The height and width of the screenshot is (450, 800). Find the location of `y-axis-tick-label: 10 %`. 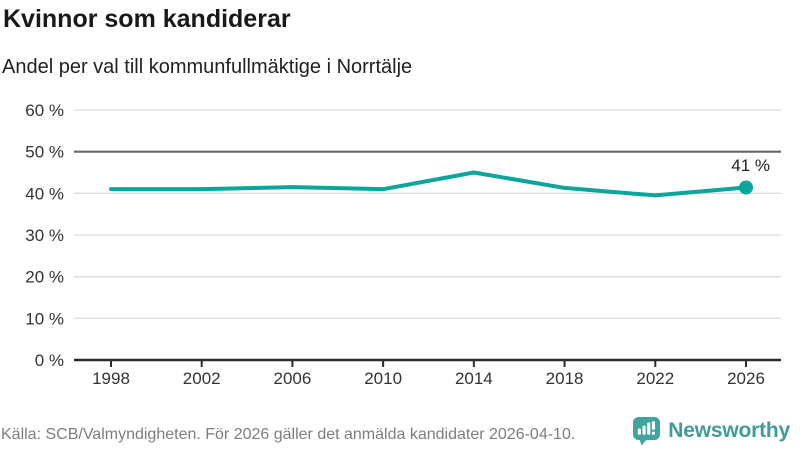

y-axis-tick-label: 10 % is located at coordinates (44, 318).